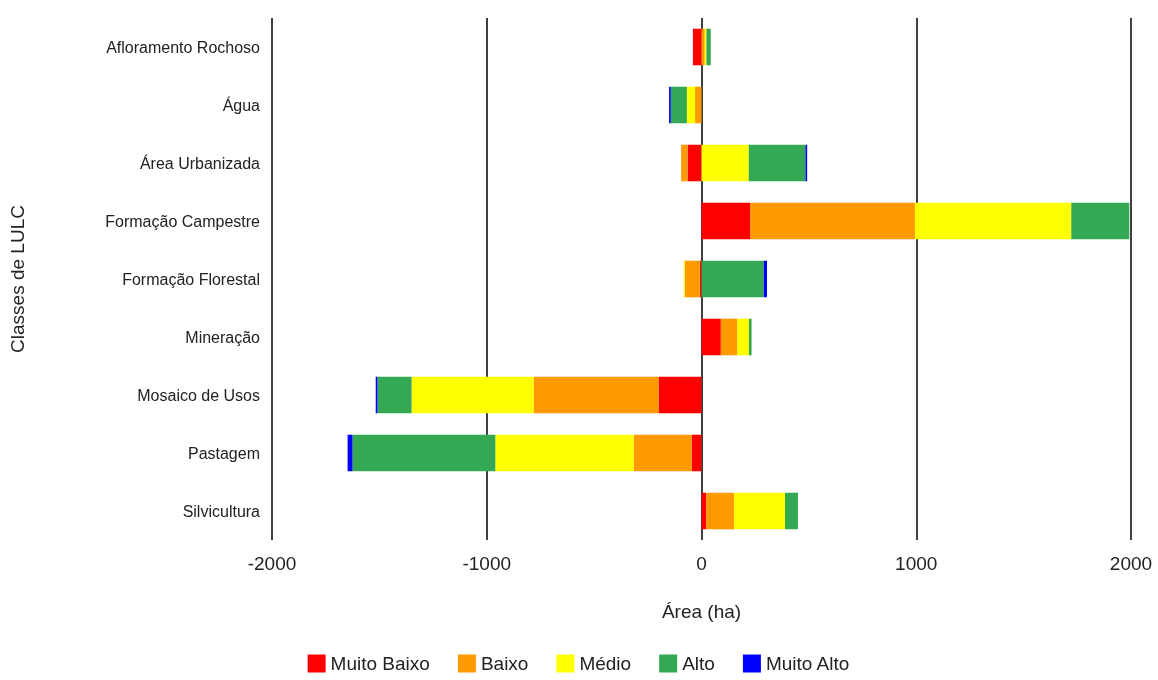 The width and height of the screenshot is (1158, 680). Describe the element at coordinates (221, 511) in the screenshot. I see `y-tick-label: Silvicultura` at that location.